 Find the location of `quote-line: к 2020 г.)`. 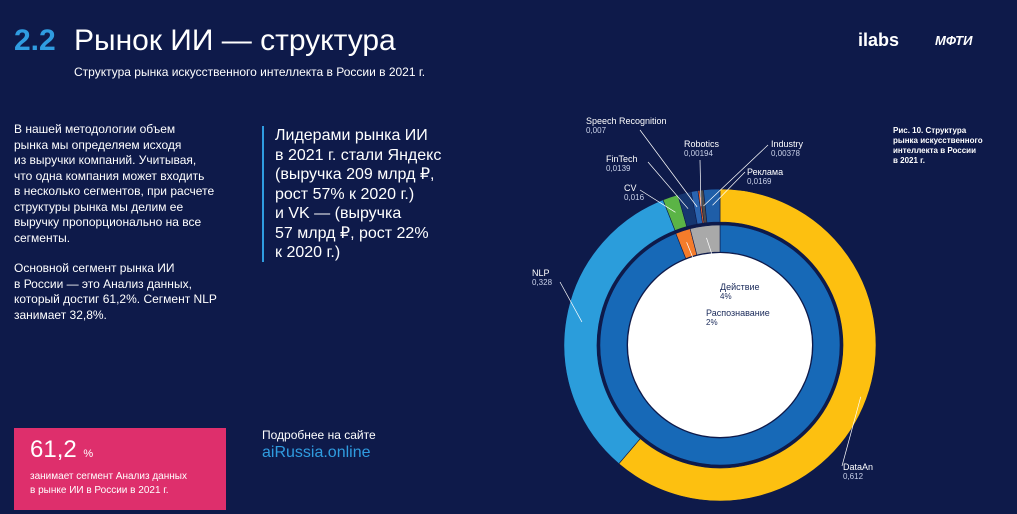

quote-line: к 2020 г.) is located at coordinates (308, 252).